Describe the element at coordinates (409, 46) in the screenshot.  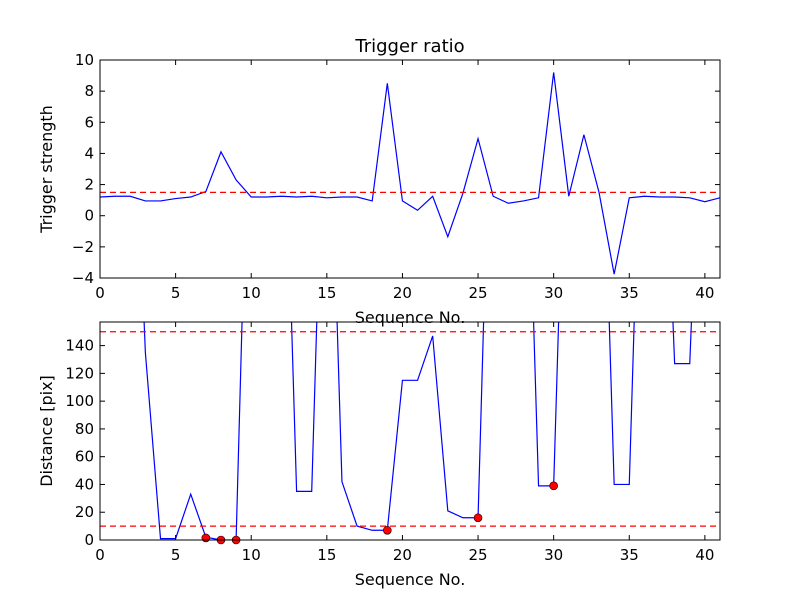
I see `chart-title: Trigger ratio` at that location.